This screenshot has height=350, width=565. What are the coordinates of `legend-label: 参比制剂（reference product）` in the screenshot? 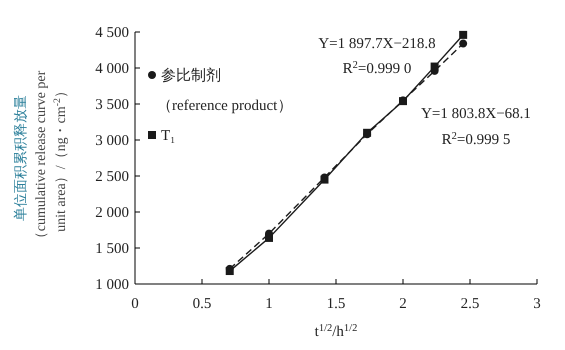 It's located at (224, 90).